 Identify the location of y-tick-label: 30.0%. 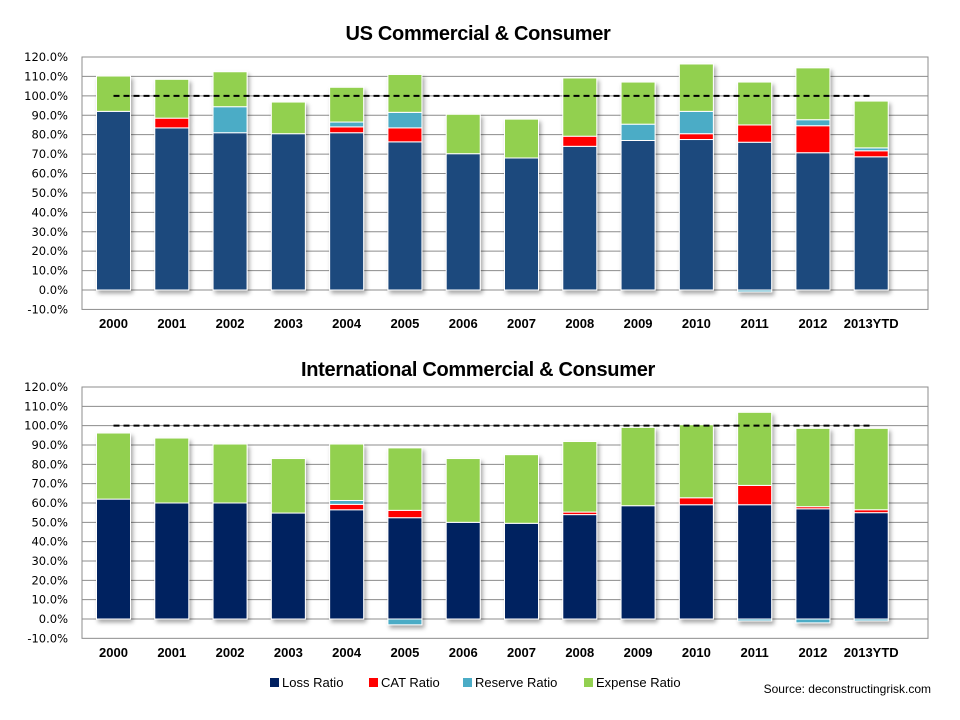
(49, 561).